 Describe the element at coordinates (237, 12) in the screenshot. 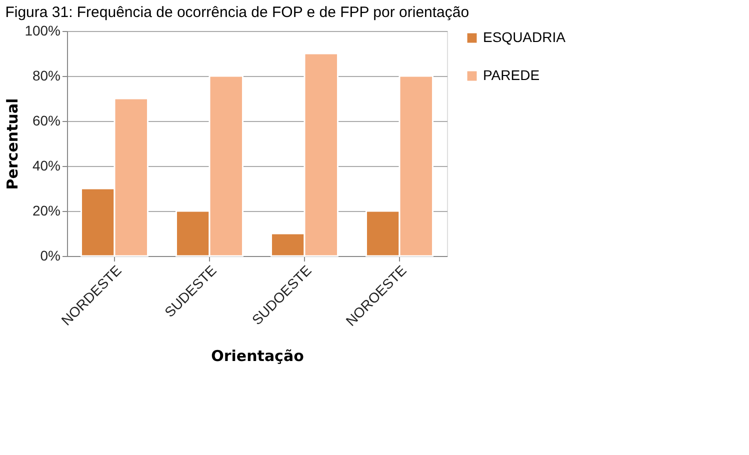

I see `chart-title: Figura 31: Frequência de ocorrência de FOP e de FPP por orientação` at that location.